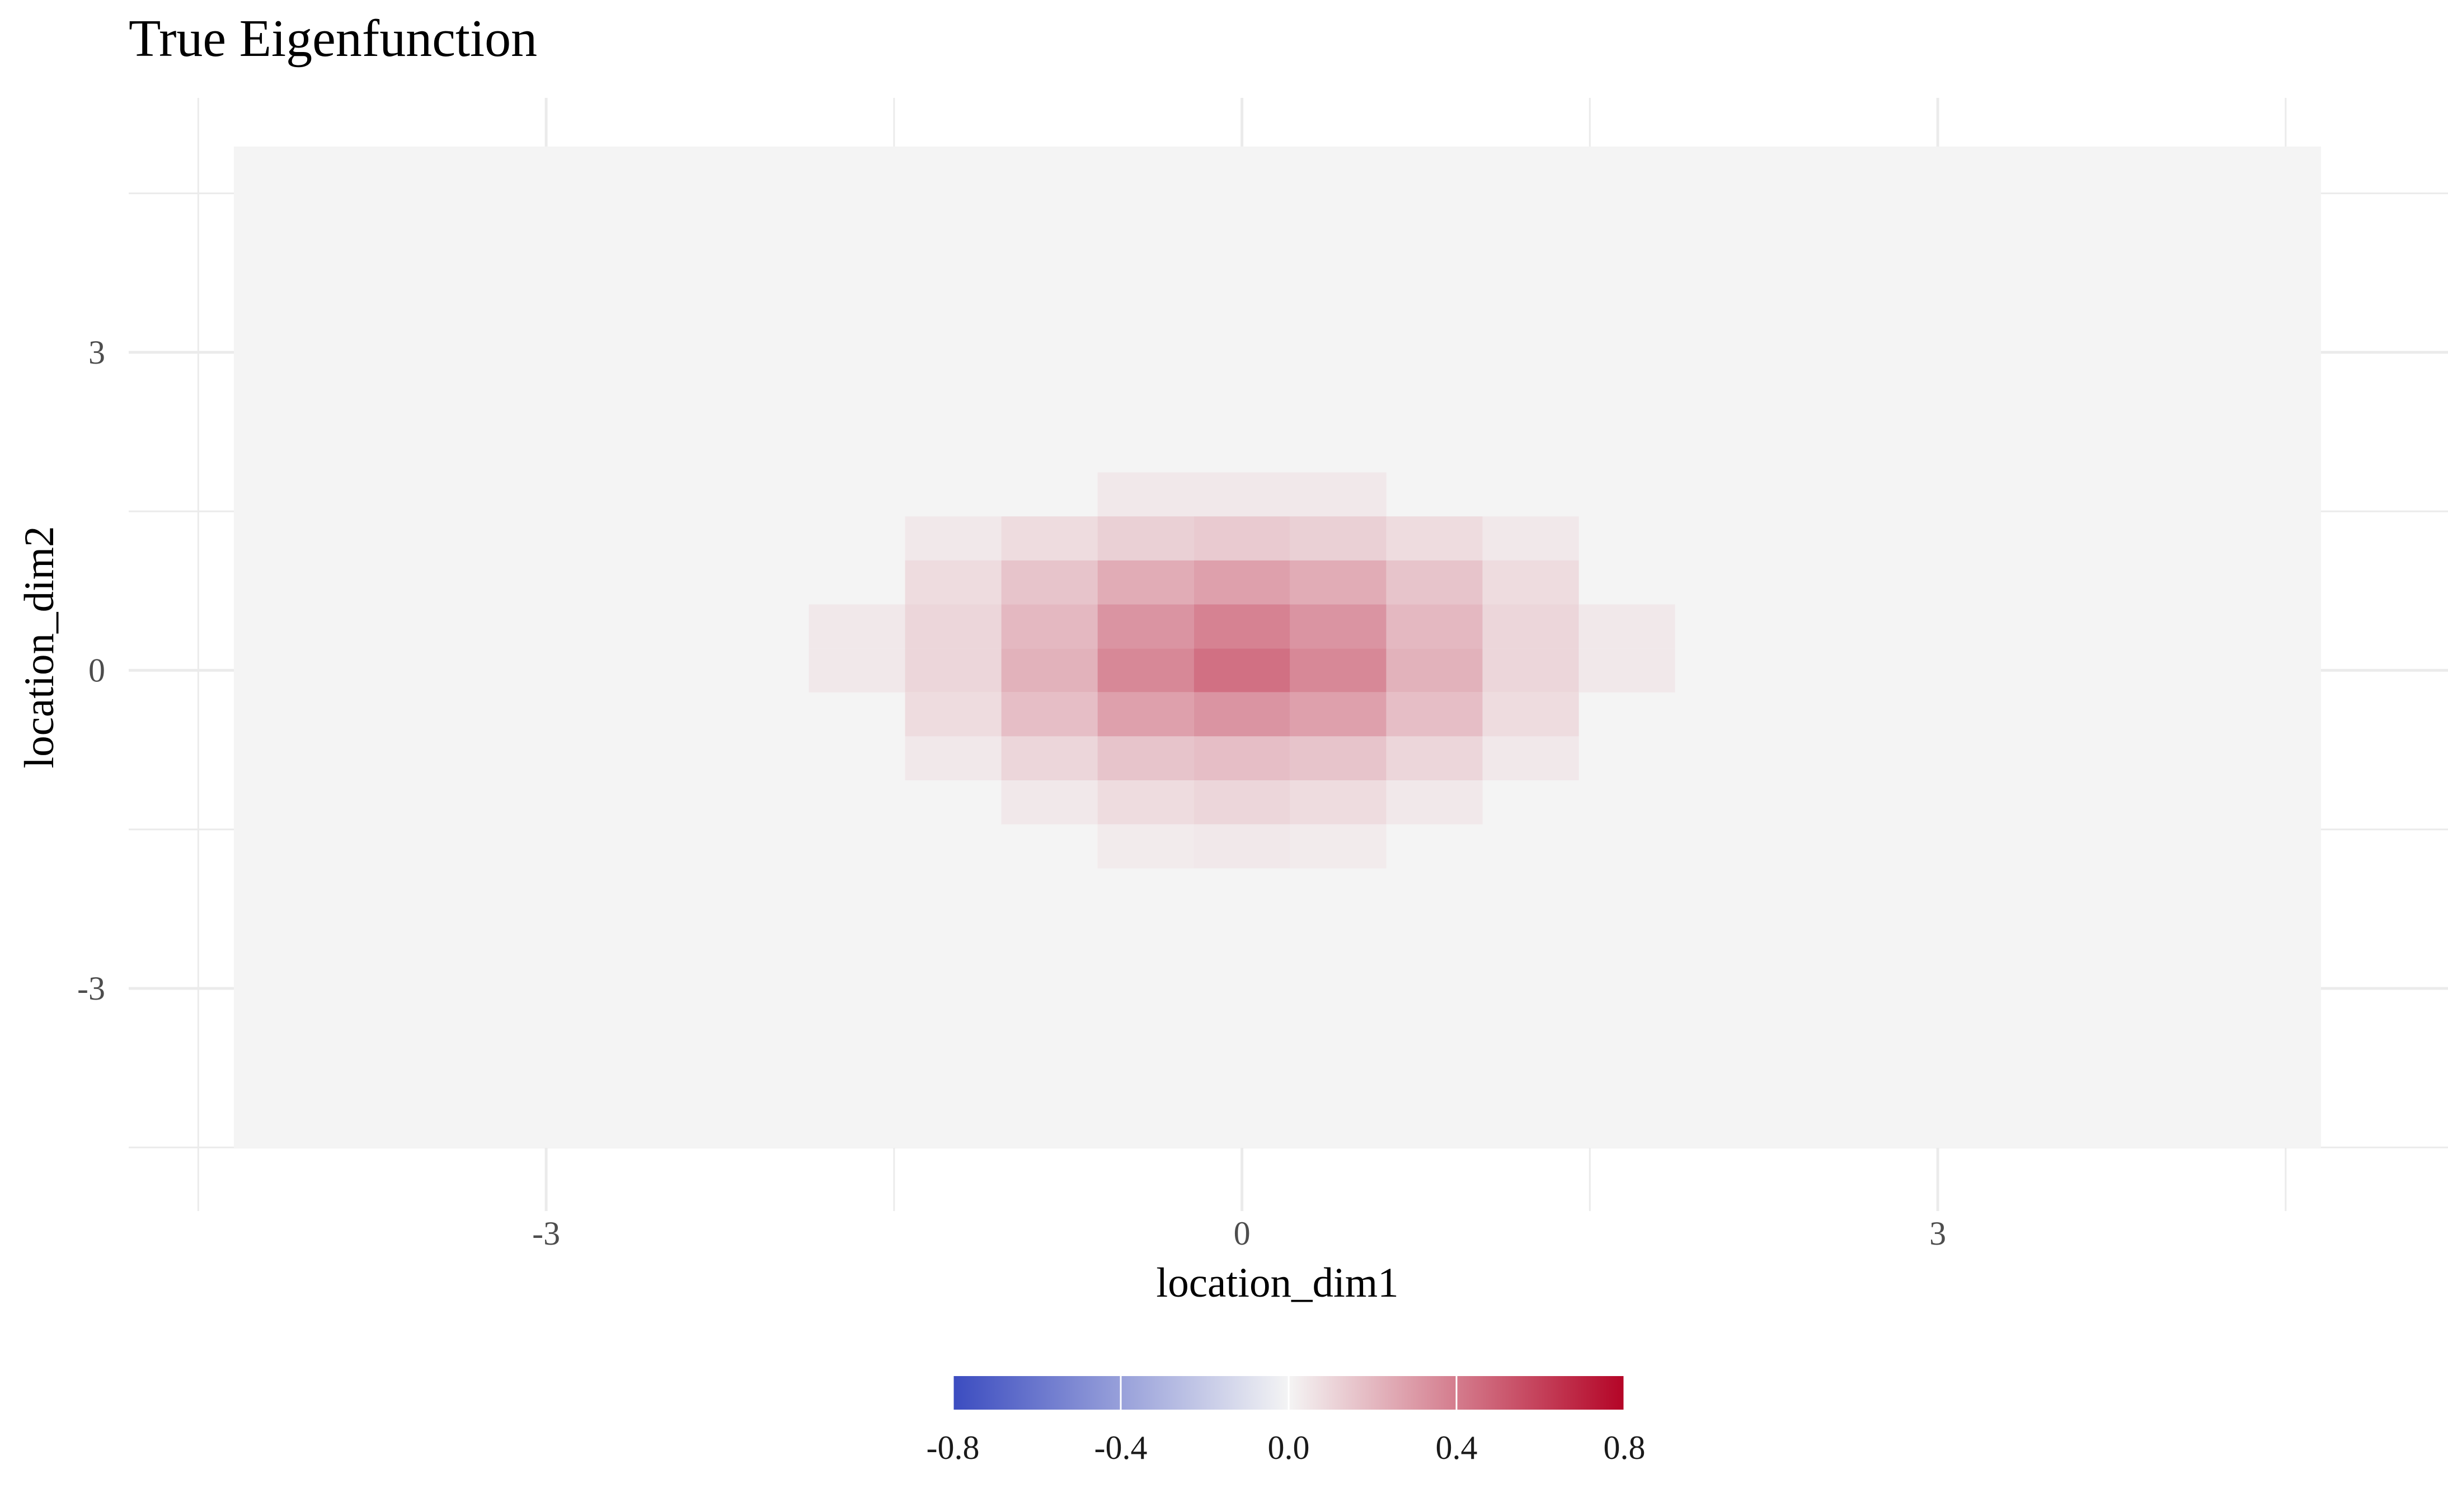 Image resolution: width=2448 pixels, height=1512 pixels. What do you see at coordinates (1121, 1447) in the screenshot?
I see `legend-tick-label: -0.4` at bounding box center [1121, 1447].